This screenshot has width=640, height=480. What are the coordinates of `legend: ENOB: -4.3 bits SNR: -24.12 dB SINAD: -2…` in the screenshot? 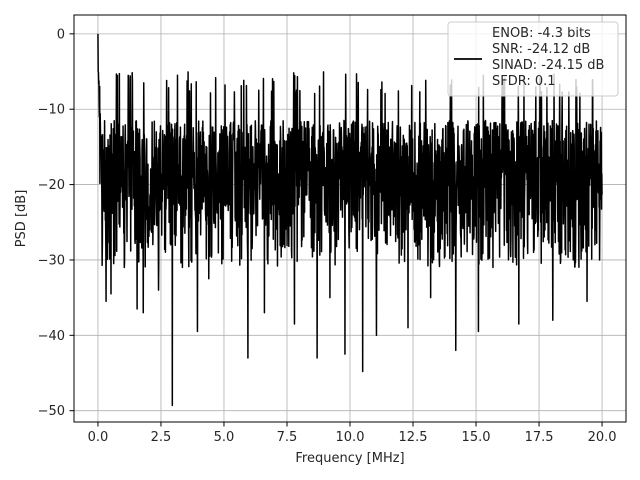 It's located at (533, 59).